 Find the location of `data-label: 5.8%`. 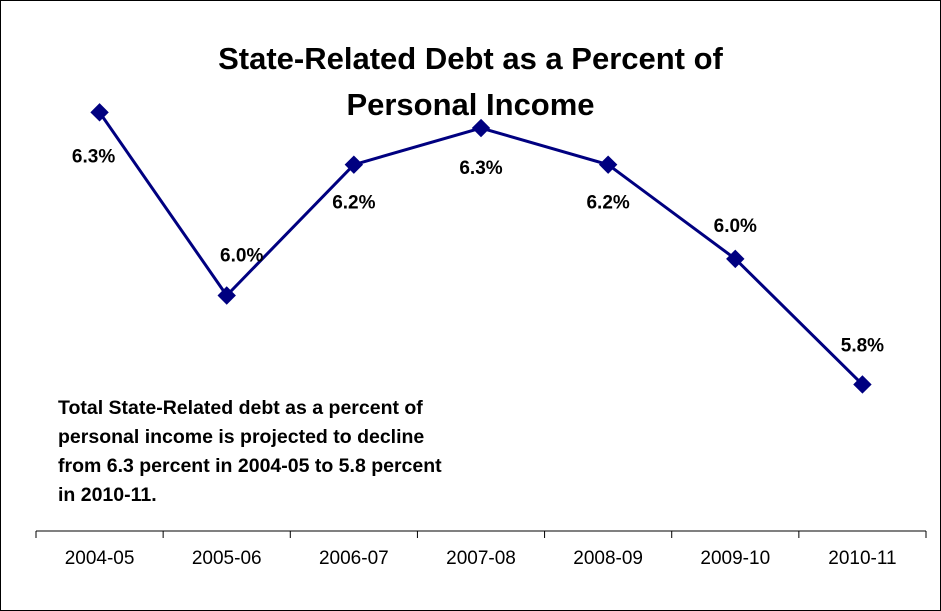

data-label: 5.8% is located at coordinates (862, 345).